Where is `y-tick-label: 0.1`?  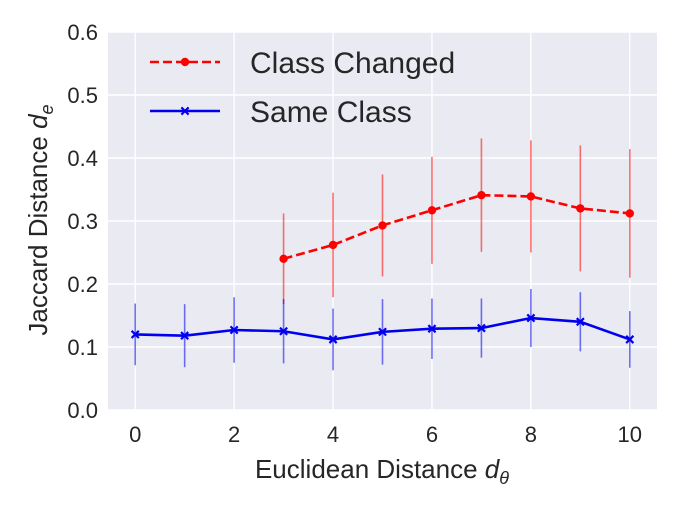 y-tick-label: 0.1 is located at coordinates (82, 347).